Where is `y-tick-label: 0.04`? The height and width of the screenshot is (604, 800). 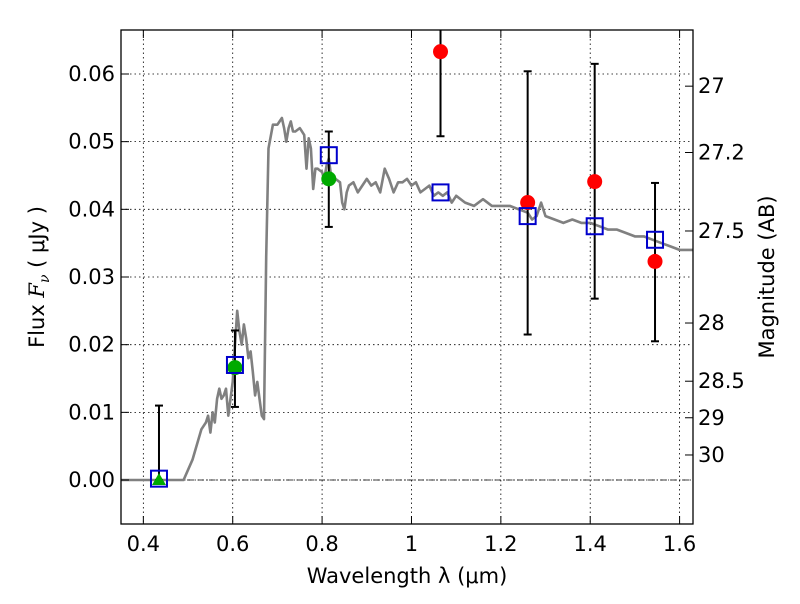 y-tick-label: 0.04 is located at coordinates (91, 209).